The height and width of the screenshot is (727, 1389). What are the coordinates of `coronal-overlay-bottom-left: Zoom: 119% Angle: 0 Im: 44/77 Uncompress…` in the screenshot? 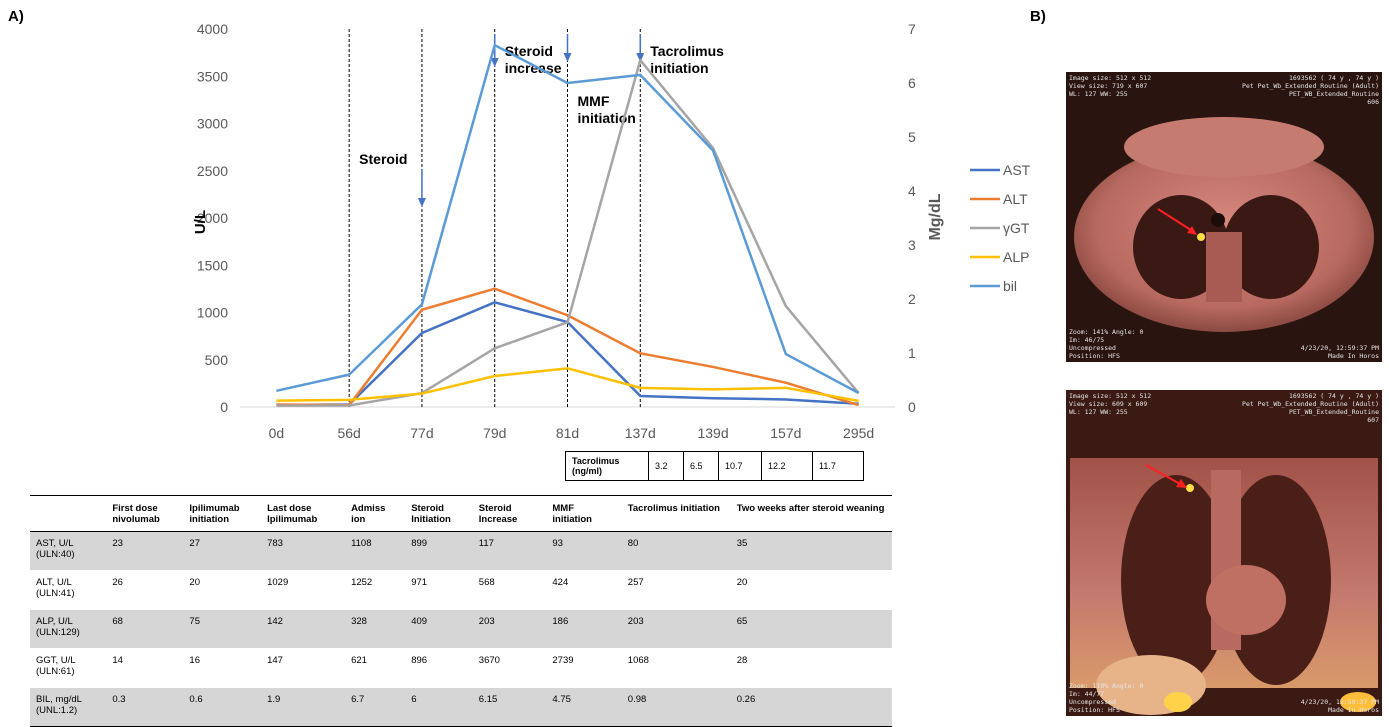 It's located at (1106, 698).